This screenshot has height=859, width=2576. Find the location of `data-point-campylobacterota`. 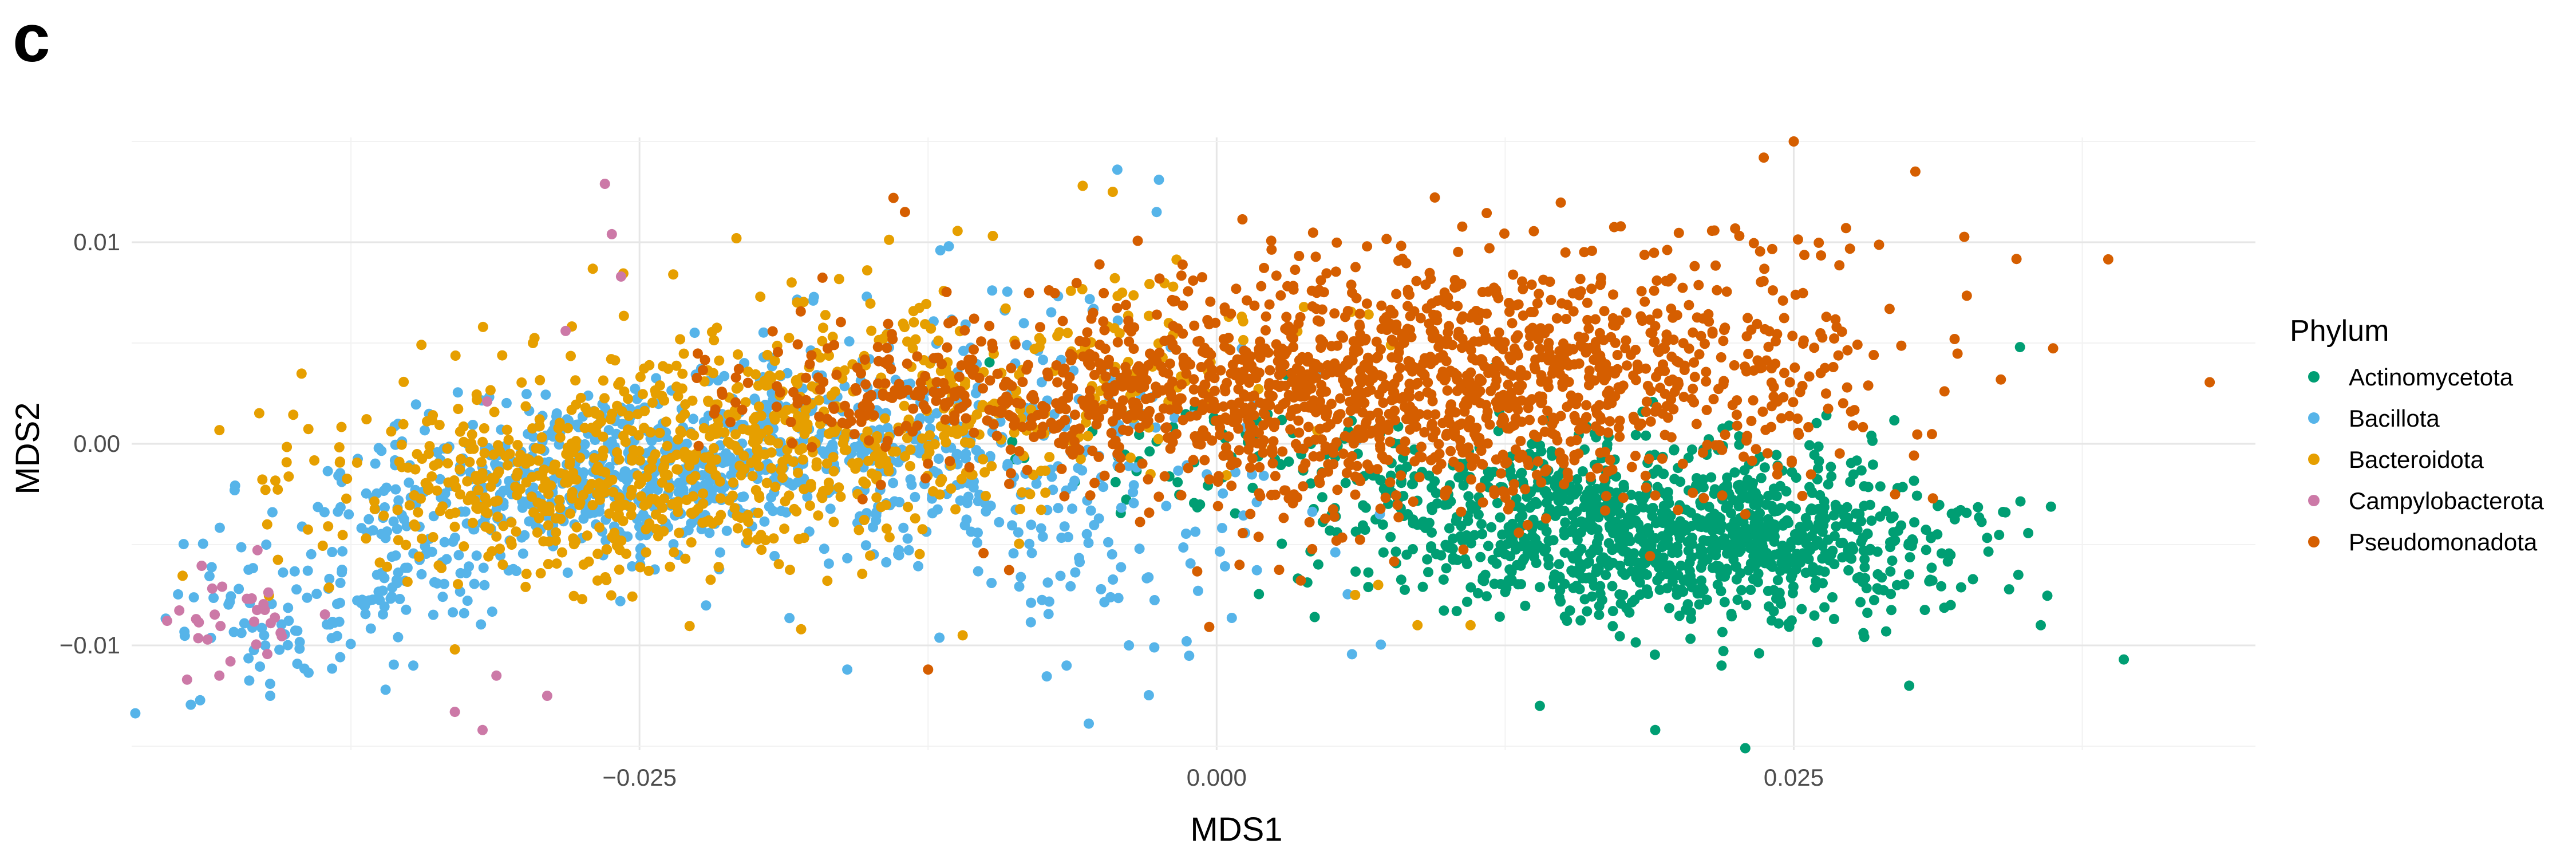

data-point-campylobacterota is located at coordinates (496, 676).